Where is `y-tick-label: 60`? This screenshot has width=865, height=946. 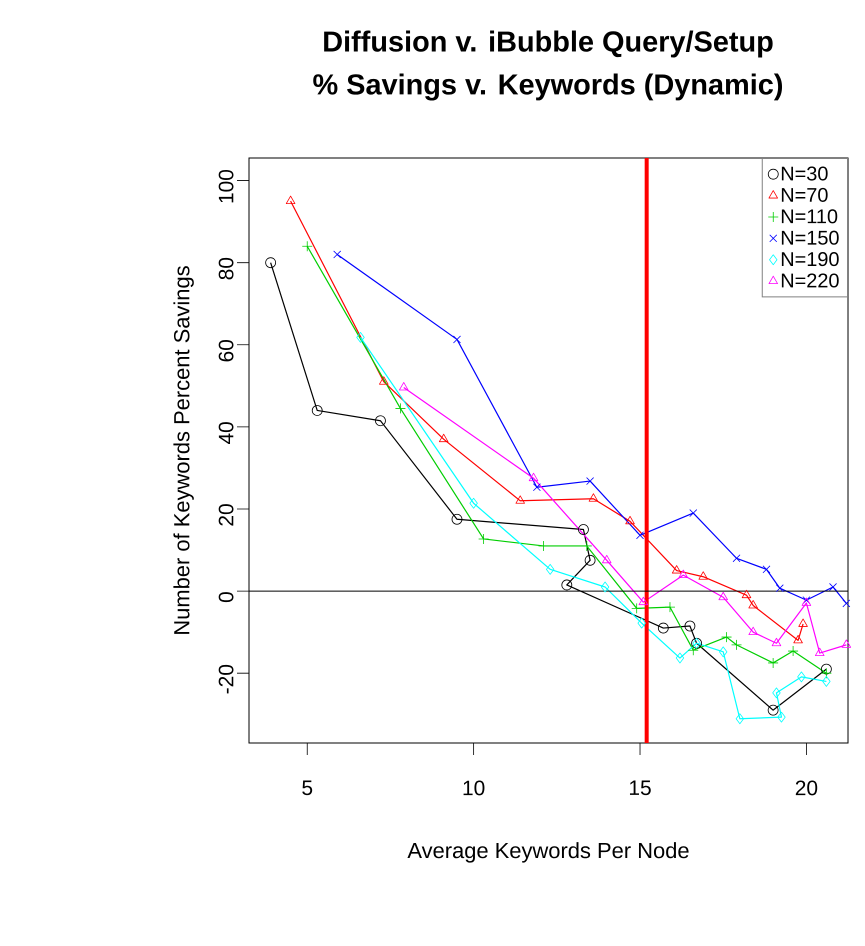
y-tick-label: 60 is located at coordinates (226, 351).